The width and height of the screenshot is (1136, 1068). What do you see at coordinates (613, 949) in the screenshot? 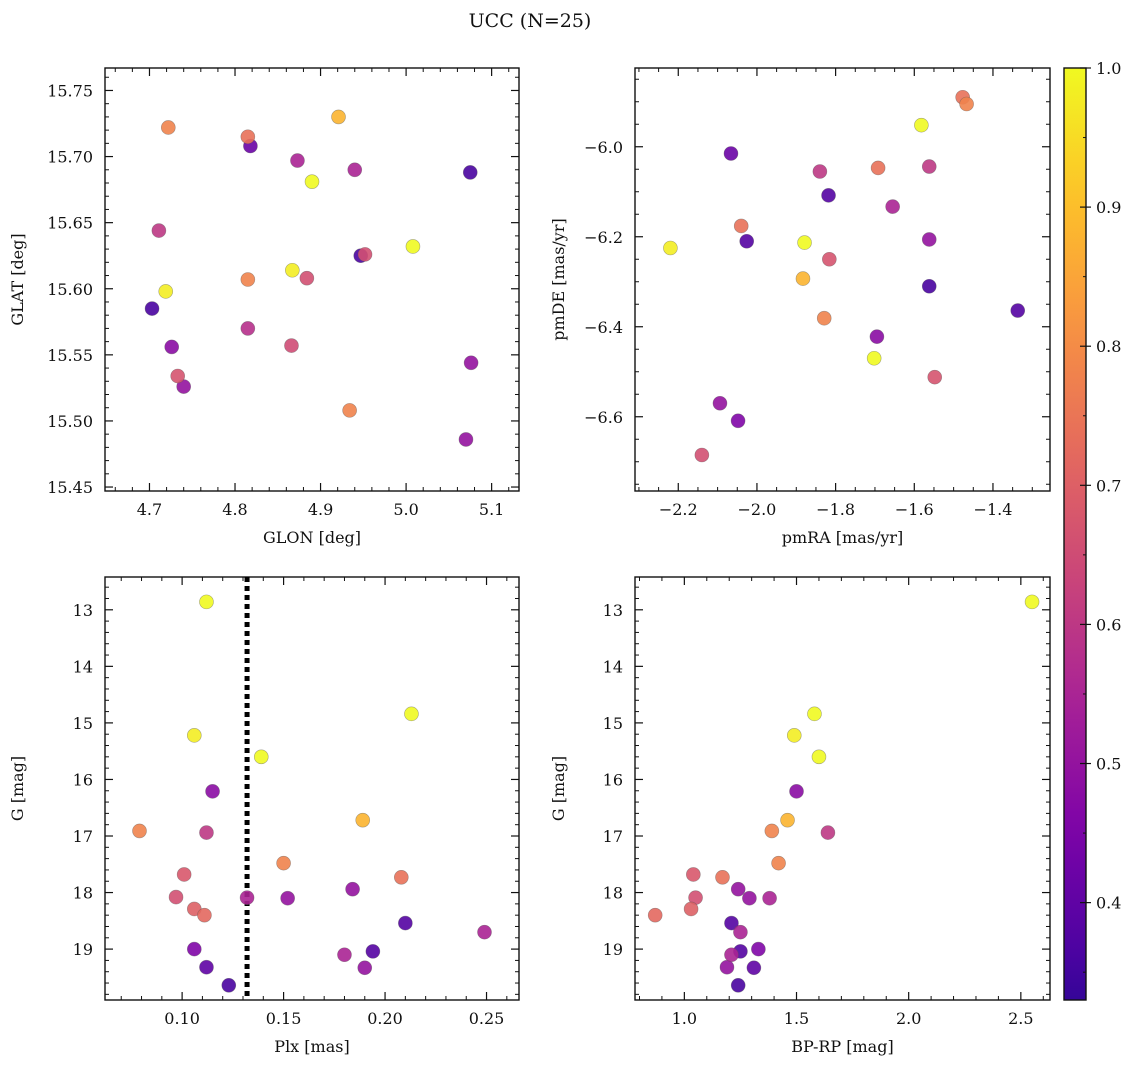
I see `y-tick-label: 19` at bounding box center [613, 949].